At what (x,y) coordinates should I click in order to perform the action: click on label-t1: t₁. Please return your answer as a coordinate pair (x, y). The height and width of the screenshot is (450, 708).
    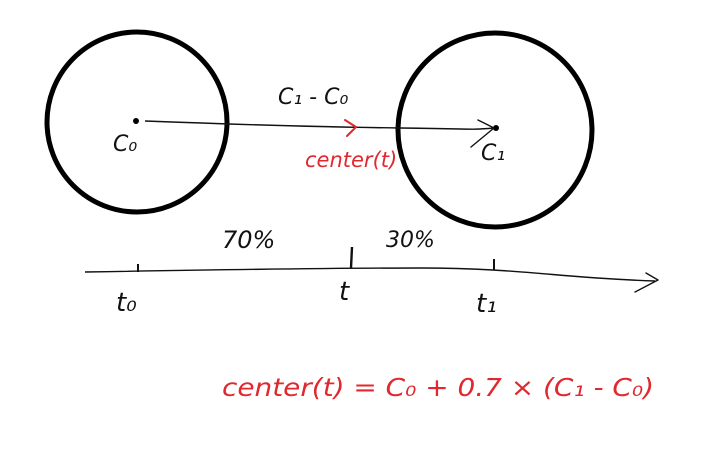
    Looking at the image, I should click on (486, 304).